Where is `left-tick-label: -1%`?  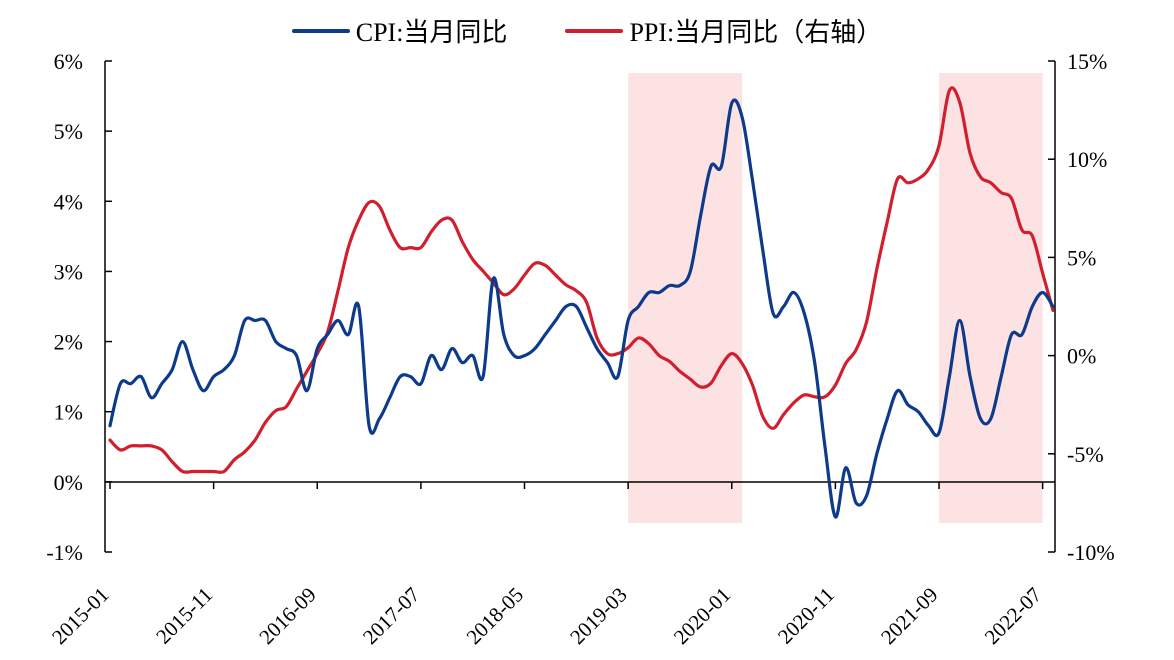 left-tick-label: -1% is located at coordinates (64, 552).